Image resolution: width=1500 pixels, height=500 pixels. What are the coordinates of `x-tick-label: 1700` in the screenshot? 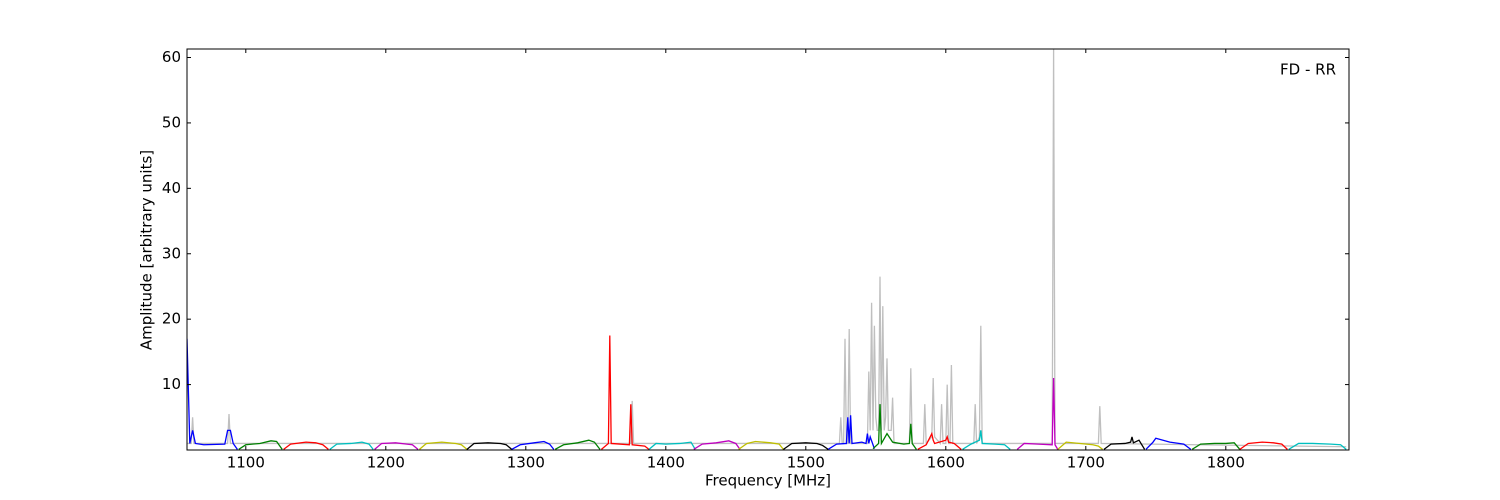 It's located at (1086, 463).